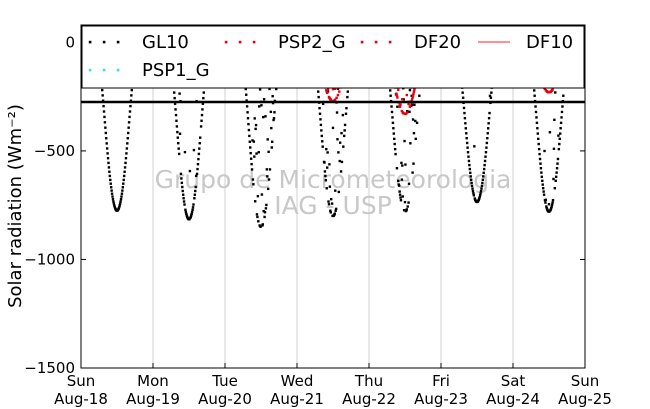 Image resolution: width=650 pixels, height=409 pixels. Describe the element at coordinates (368, 381) in the screenshot. I see `x-tick-label-day: Thu` at that location.